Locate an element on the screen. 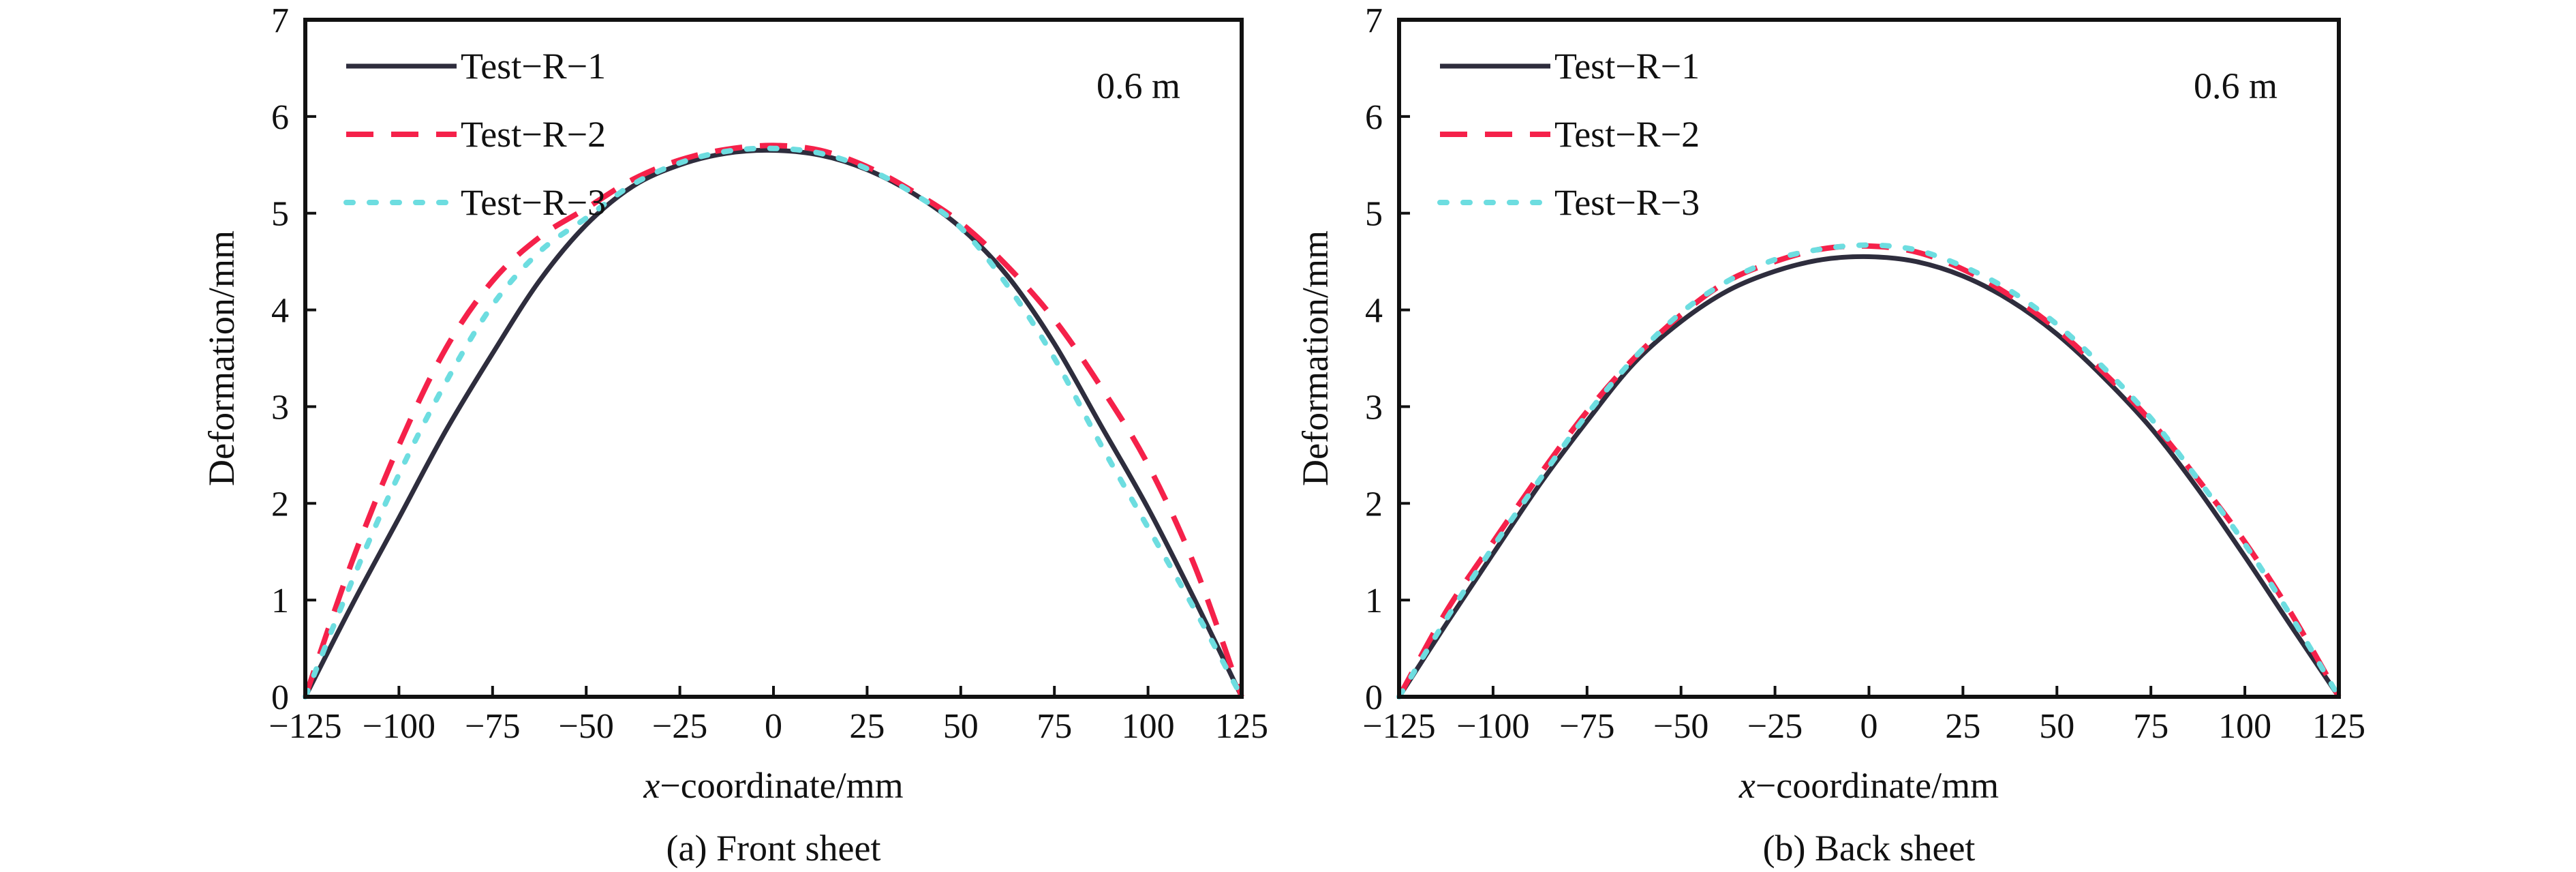 The height and width of the screenshot is (872, 2576). figure-caption: (b) Back sheet is located at coordinates (1869, 848).